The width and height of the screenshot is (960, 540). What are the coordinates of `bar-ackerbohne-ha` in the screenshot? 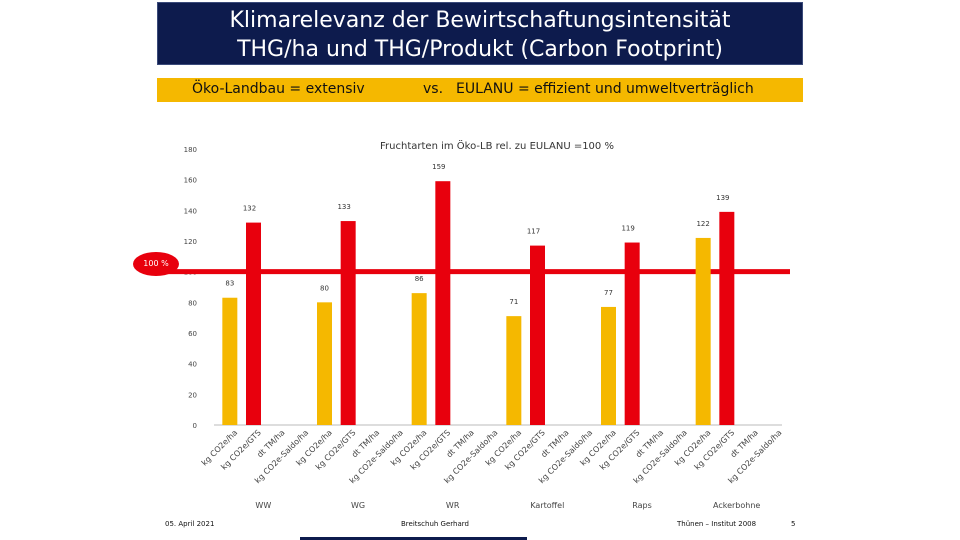 It's located at (703, 331).